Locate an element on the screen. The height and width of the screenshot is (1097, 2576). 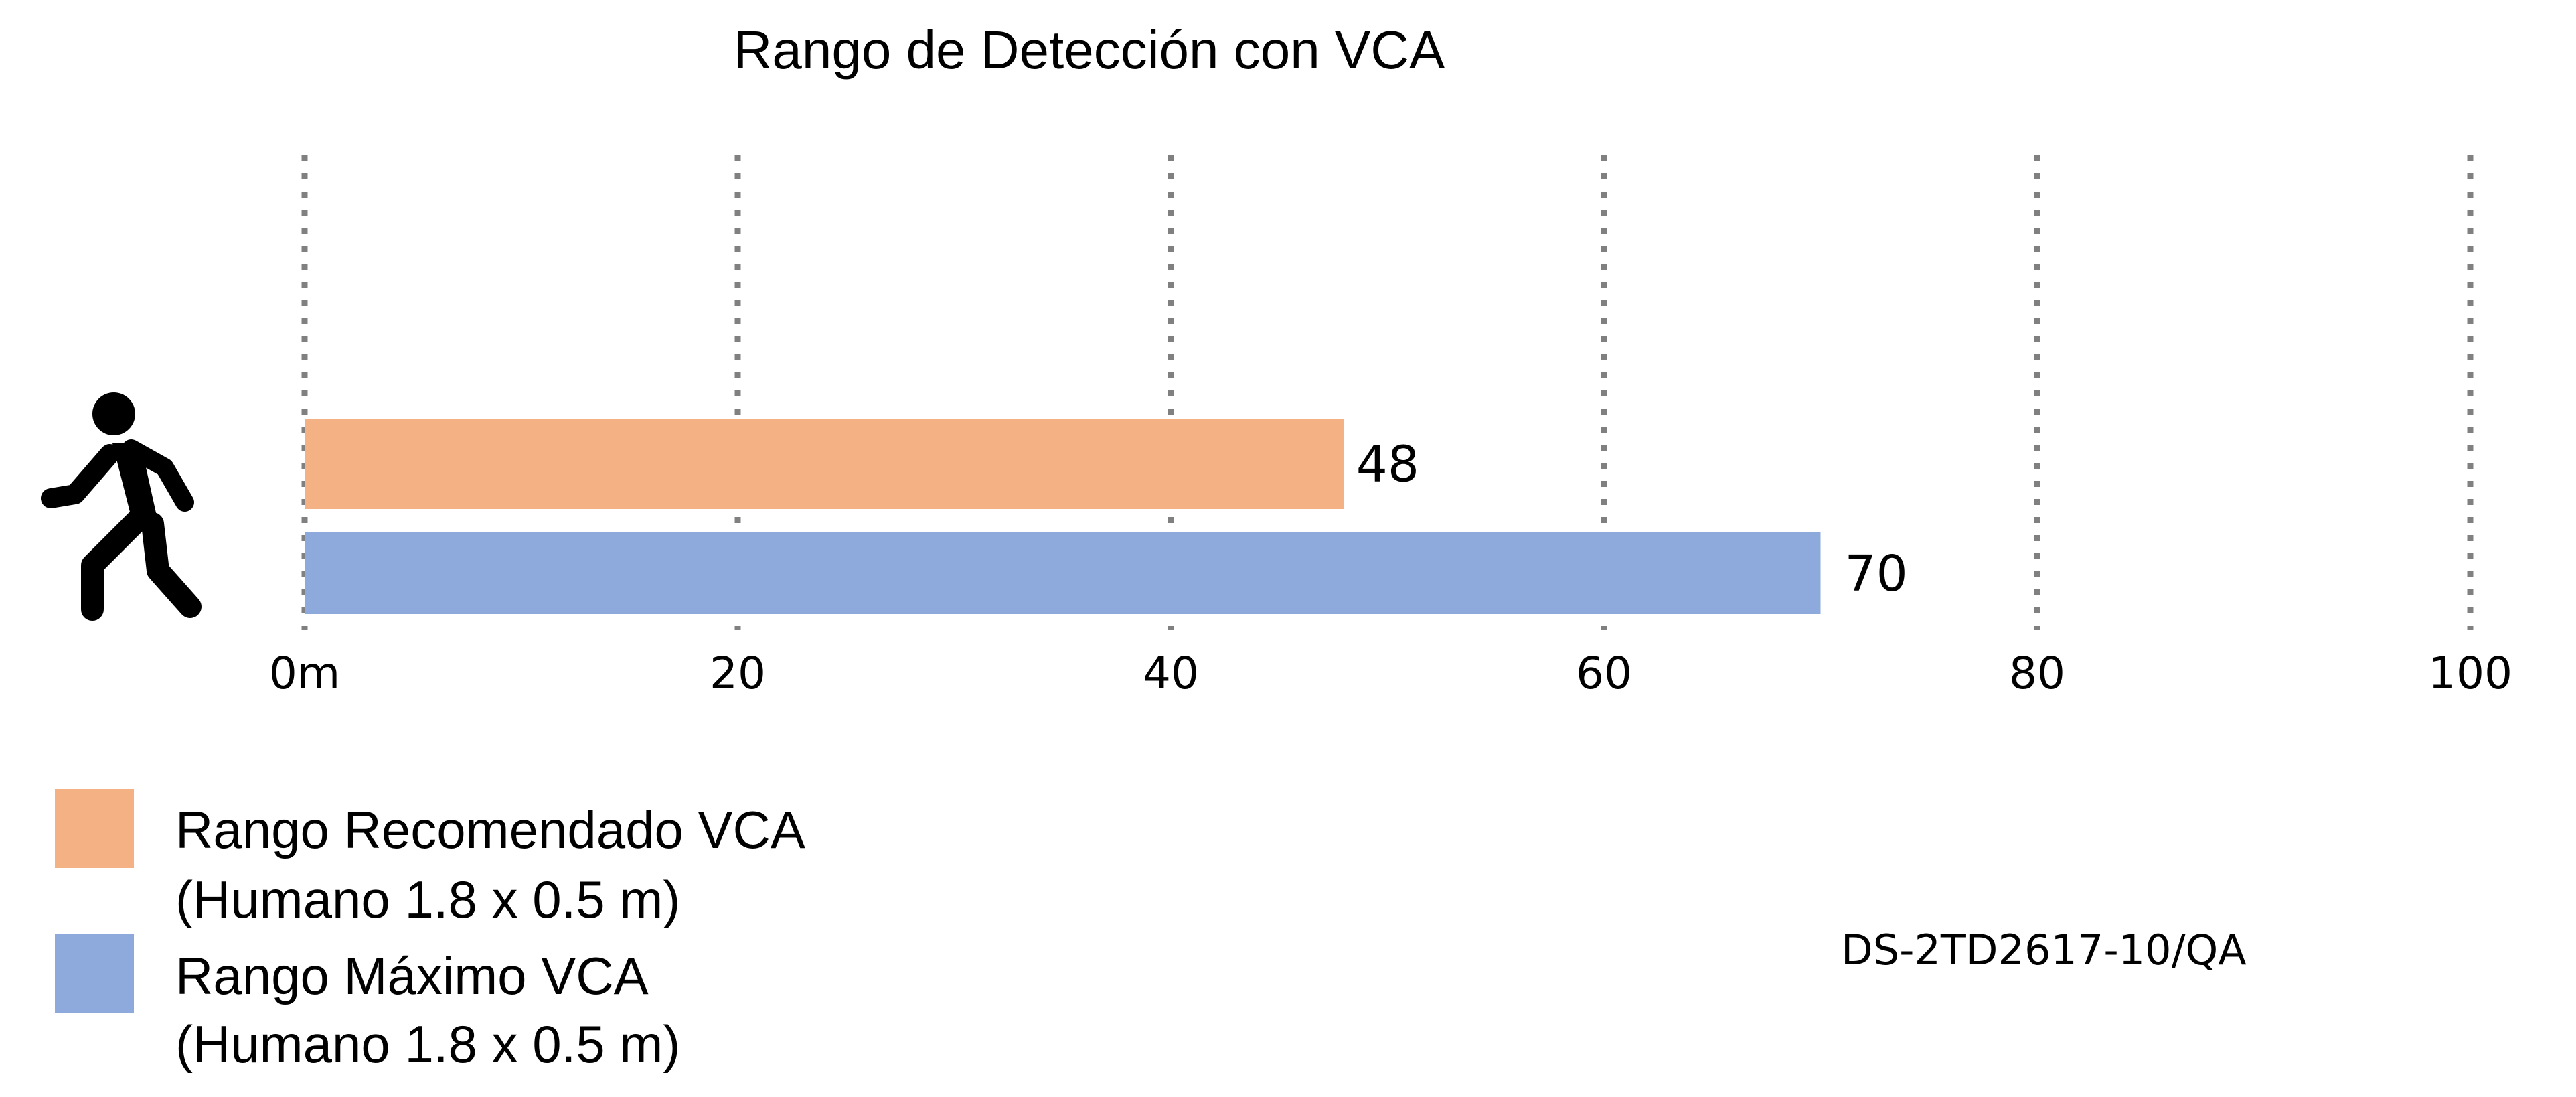
value-labels: 48 70 is located at coordinates (1632, 519).